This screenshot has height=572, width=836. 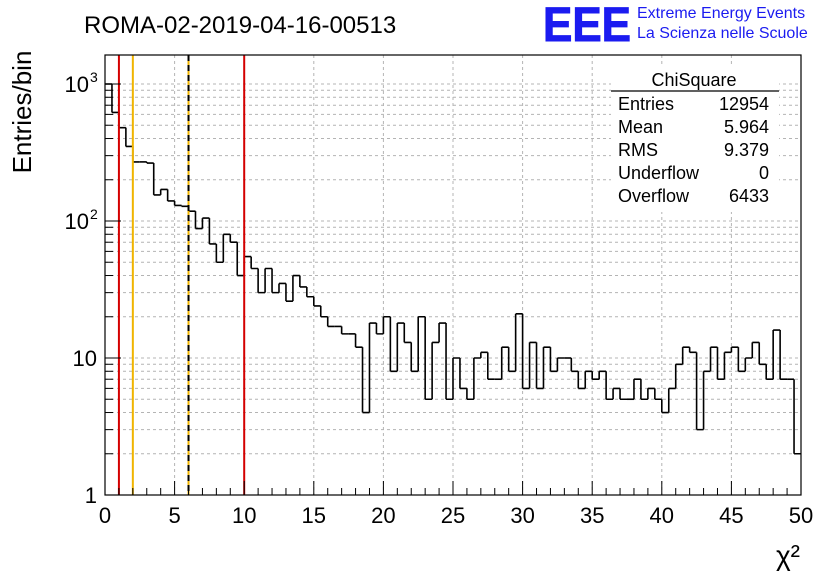 What do you see at coordinates (174, 515) in the screenshot?
I see `x-tick-label: 5` at bounding box center [174, 515].